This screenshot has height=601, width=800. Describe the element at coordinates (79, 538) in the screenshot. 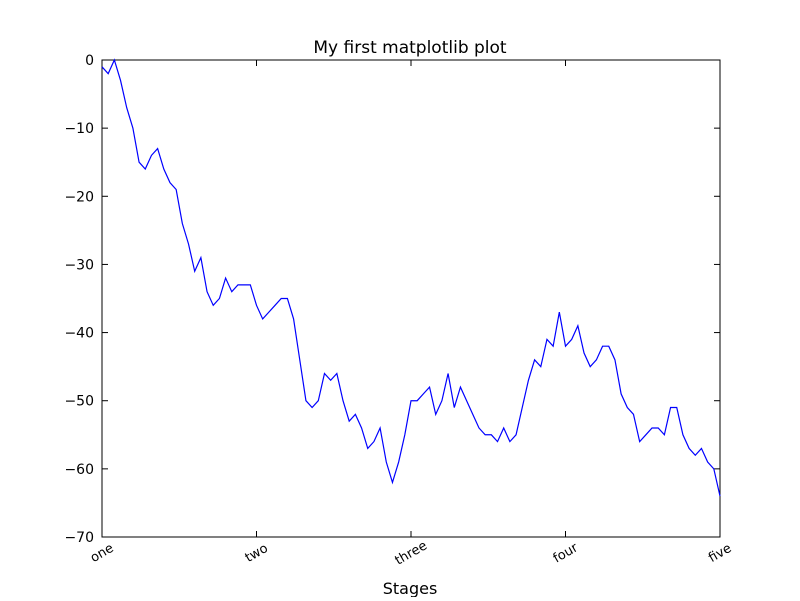

I see `y-tick-label: −70` at that location.